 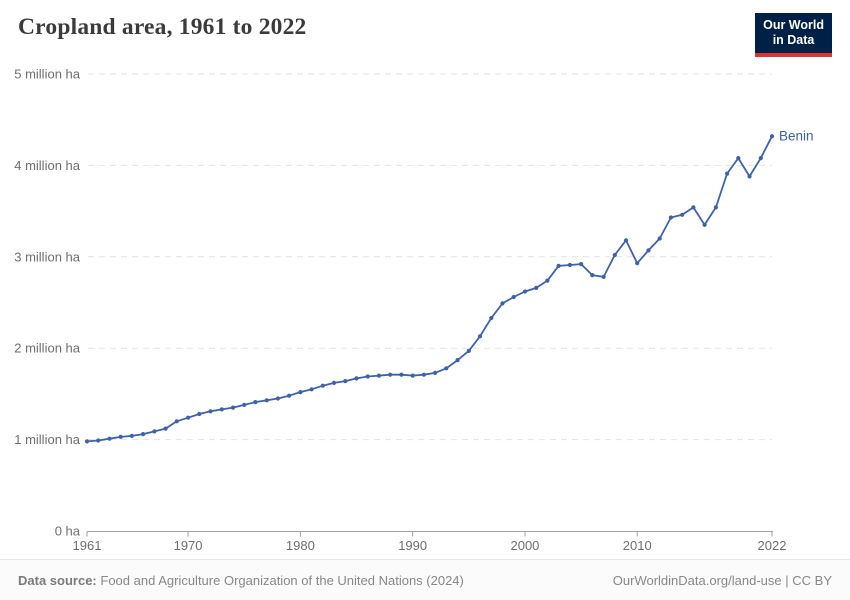 I want to click on owid-url-link: OurWorldinData.org/land-use, so click(x=697, y=580).